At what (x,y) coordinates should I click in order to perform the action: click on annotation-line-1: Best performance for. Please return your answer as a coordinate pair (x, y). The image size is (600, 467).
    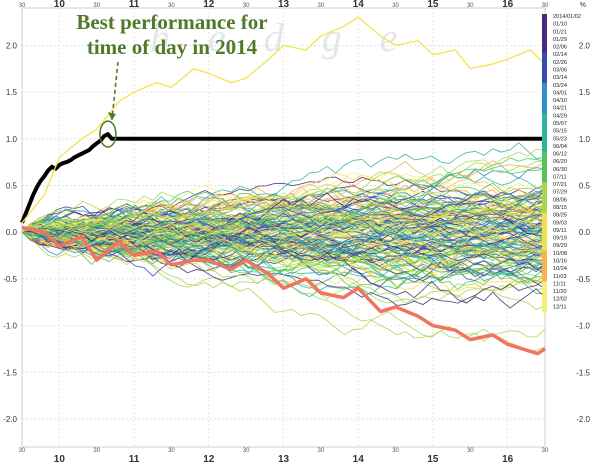
    Looking at the image, I should click on (172, 22).